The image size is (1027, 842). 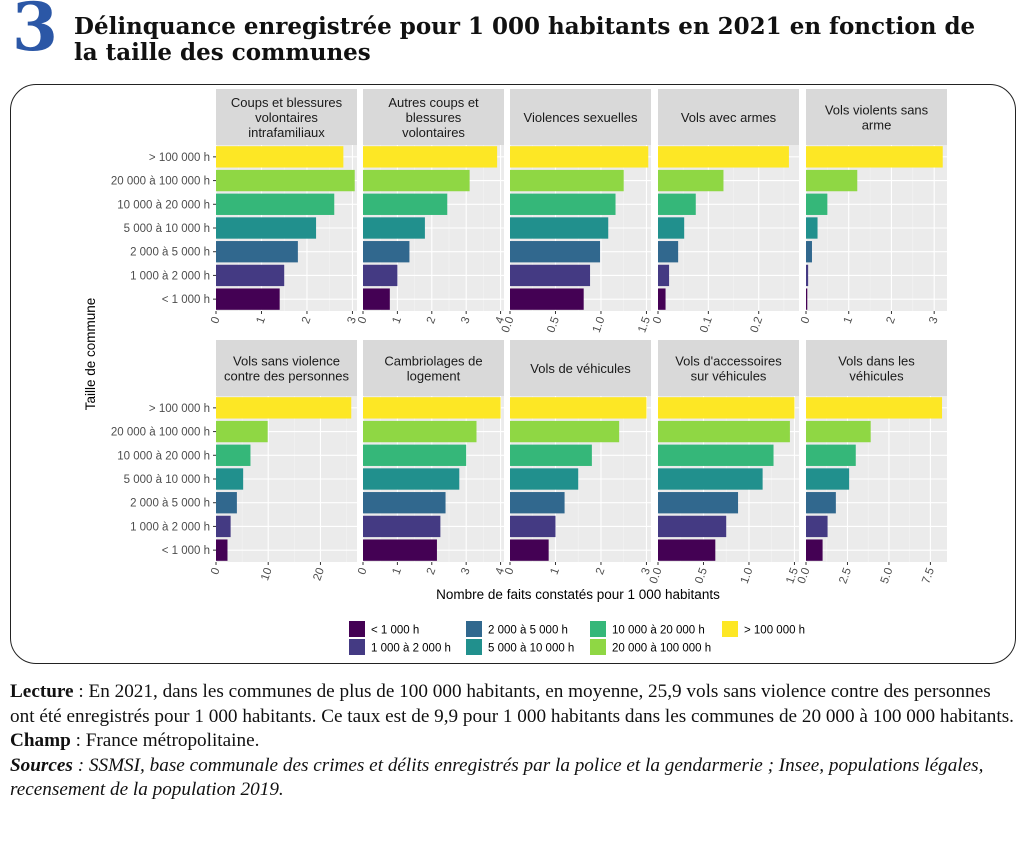 What do you see at coordinates (845, 575) in the screenshot?
I see `x-tick-label: 2.5` at bounding box center [845, 575].